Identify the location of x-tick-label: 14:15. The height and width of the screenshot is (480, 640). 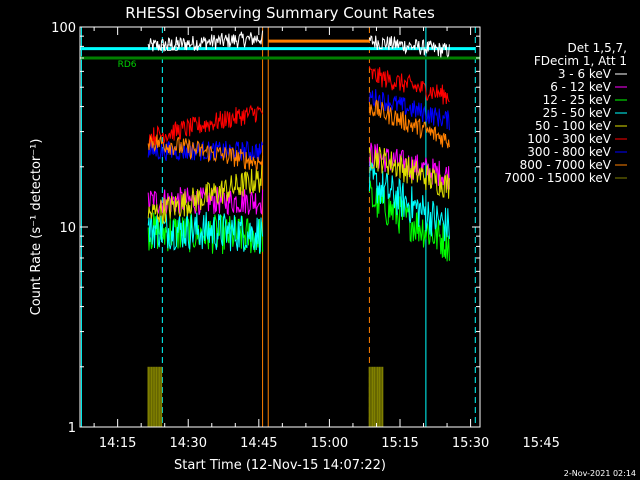
(117, 443).